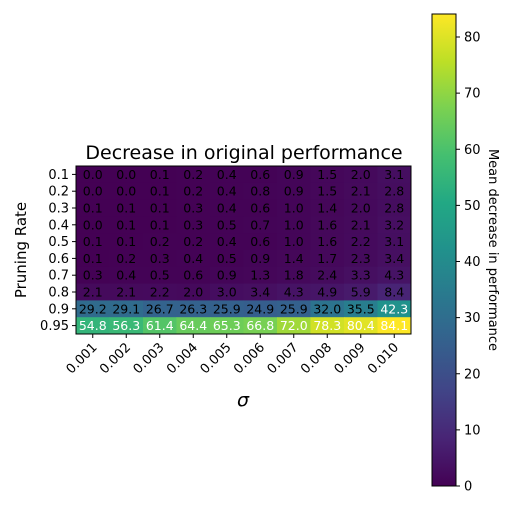 The image size is (509, 509). What do you see at coordinates (260, 325) in the screenshot?
I see `cell-value-label: 66.8` at bounding box center [260, 325].